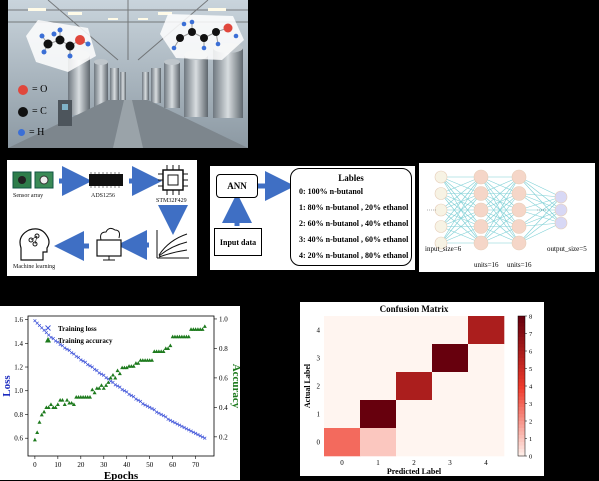  I want to click on factory-scene-image, so click(128, 74).